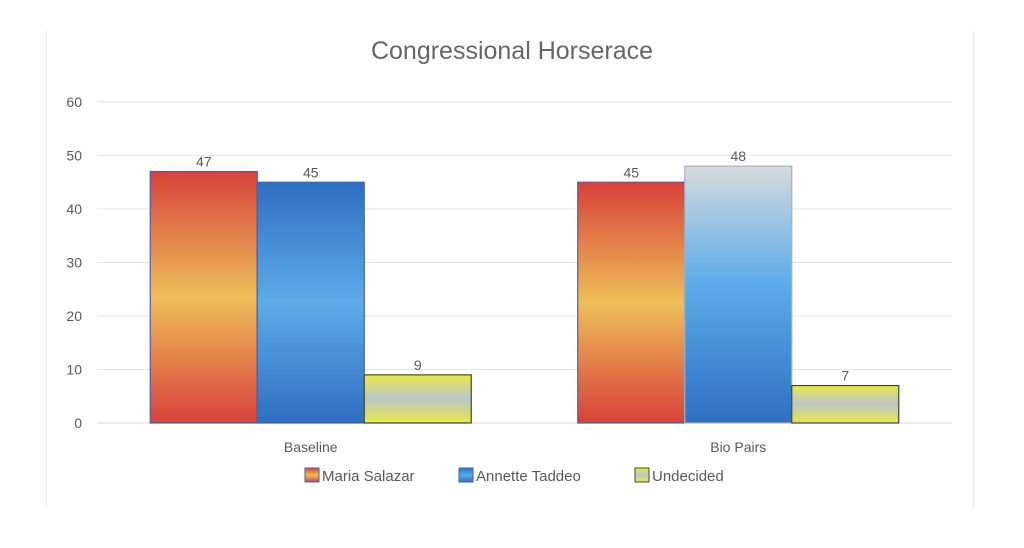  Describe the element at coordinates (528, 476) in the screenshot. I see `legend-label: Annette Taddeo` at that location.